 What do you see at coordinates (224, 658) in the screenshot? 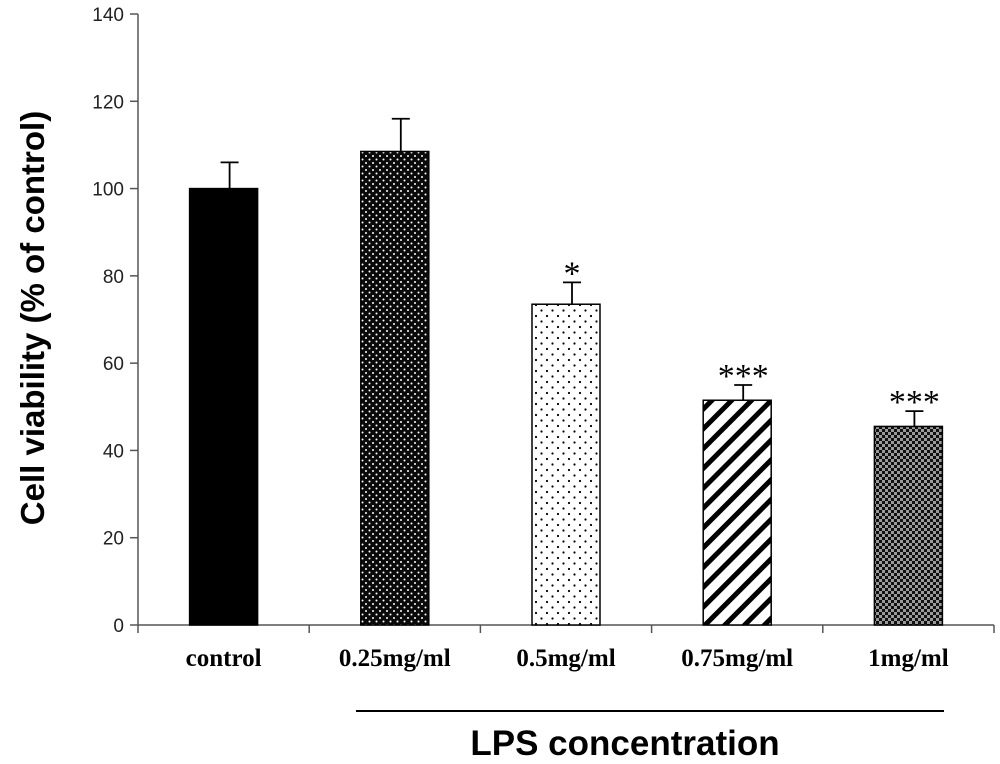
I see `category-label: control` at bounding box center [224, 658].